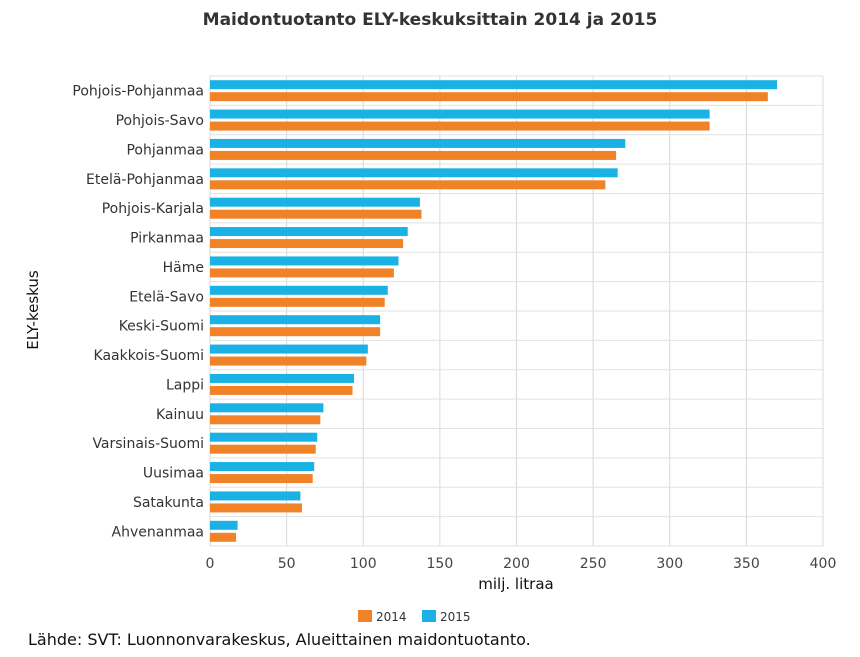 This screenshot has height=657, width=860. I want to click on x-tick-label: 250, so click(593, 564).